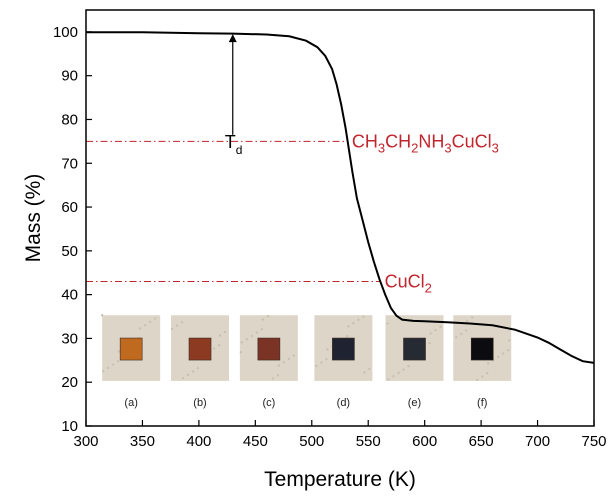 This screenshot has width=611, height=496. What do you see at coordinates (69, 76) in the screenshot?
I see `y-tick-label: 90` at bounding box center [69, 76].